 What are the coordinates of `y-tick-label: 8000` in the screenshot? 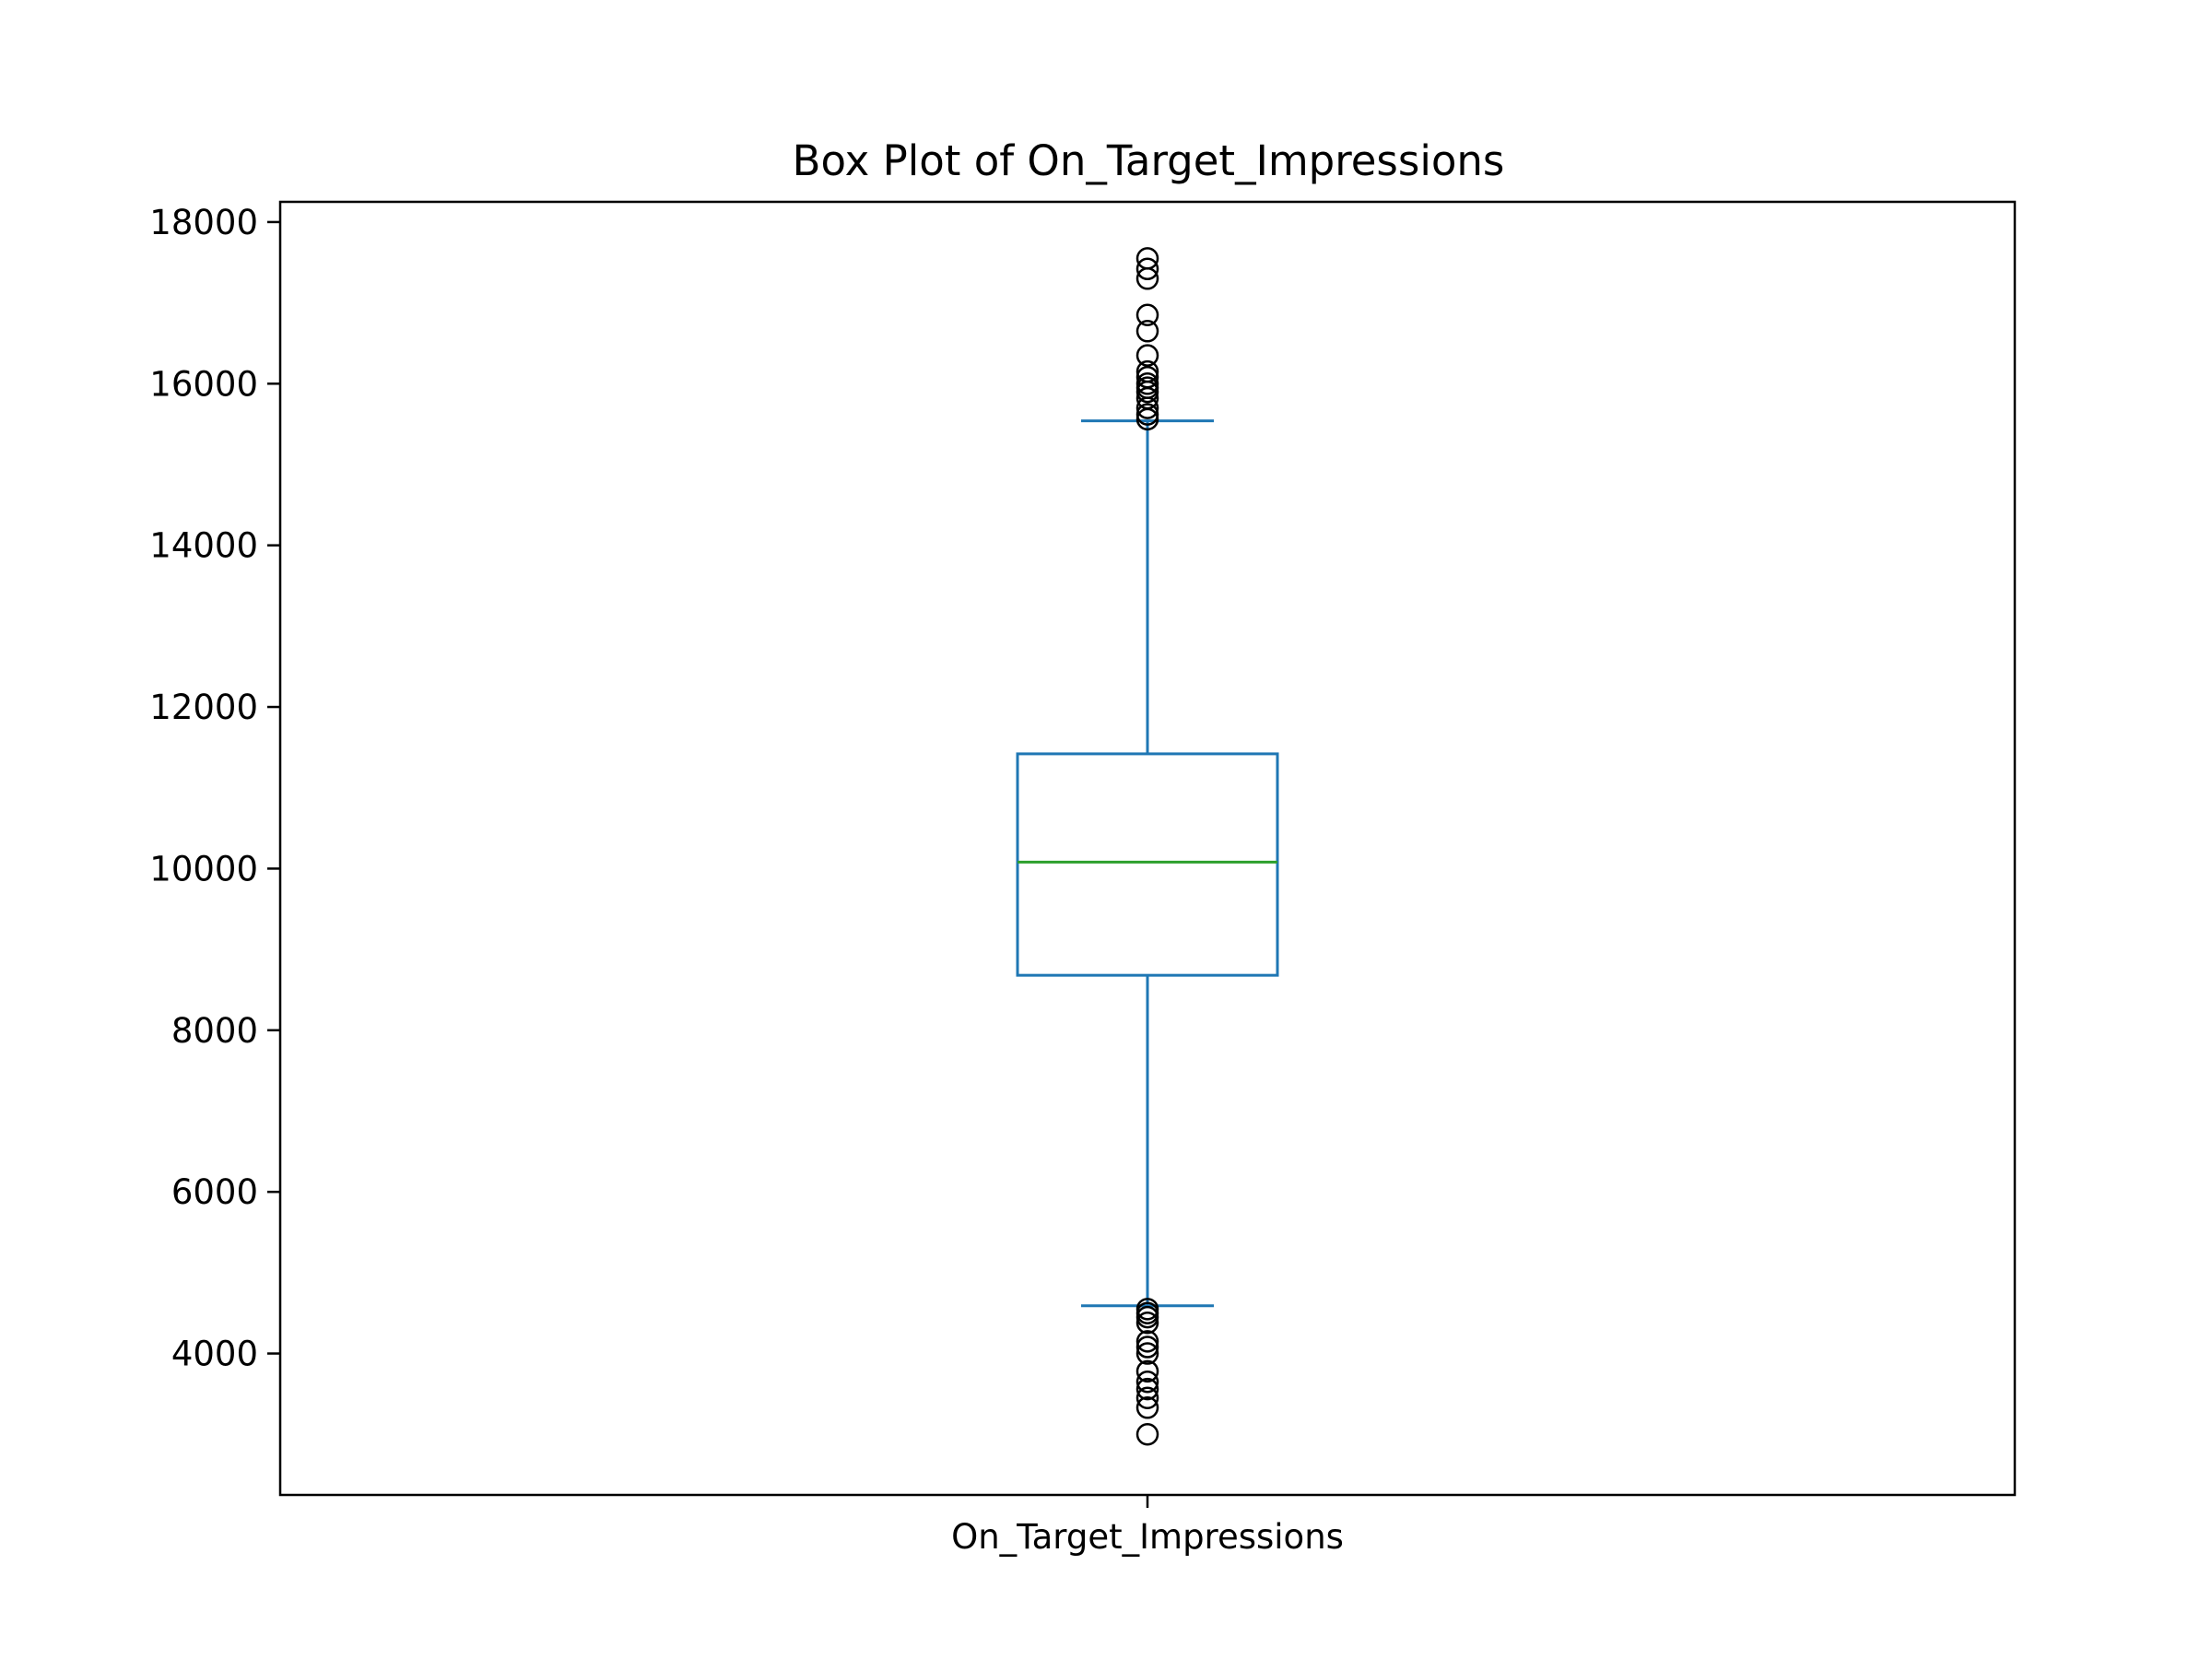 It's located at (214, 1031).